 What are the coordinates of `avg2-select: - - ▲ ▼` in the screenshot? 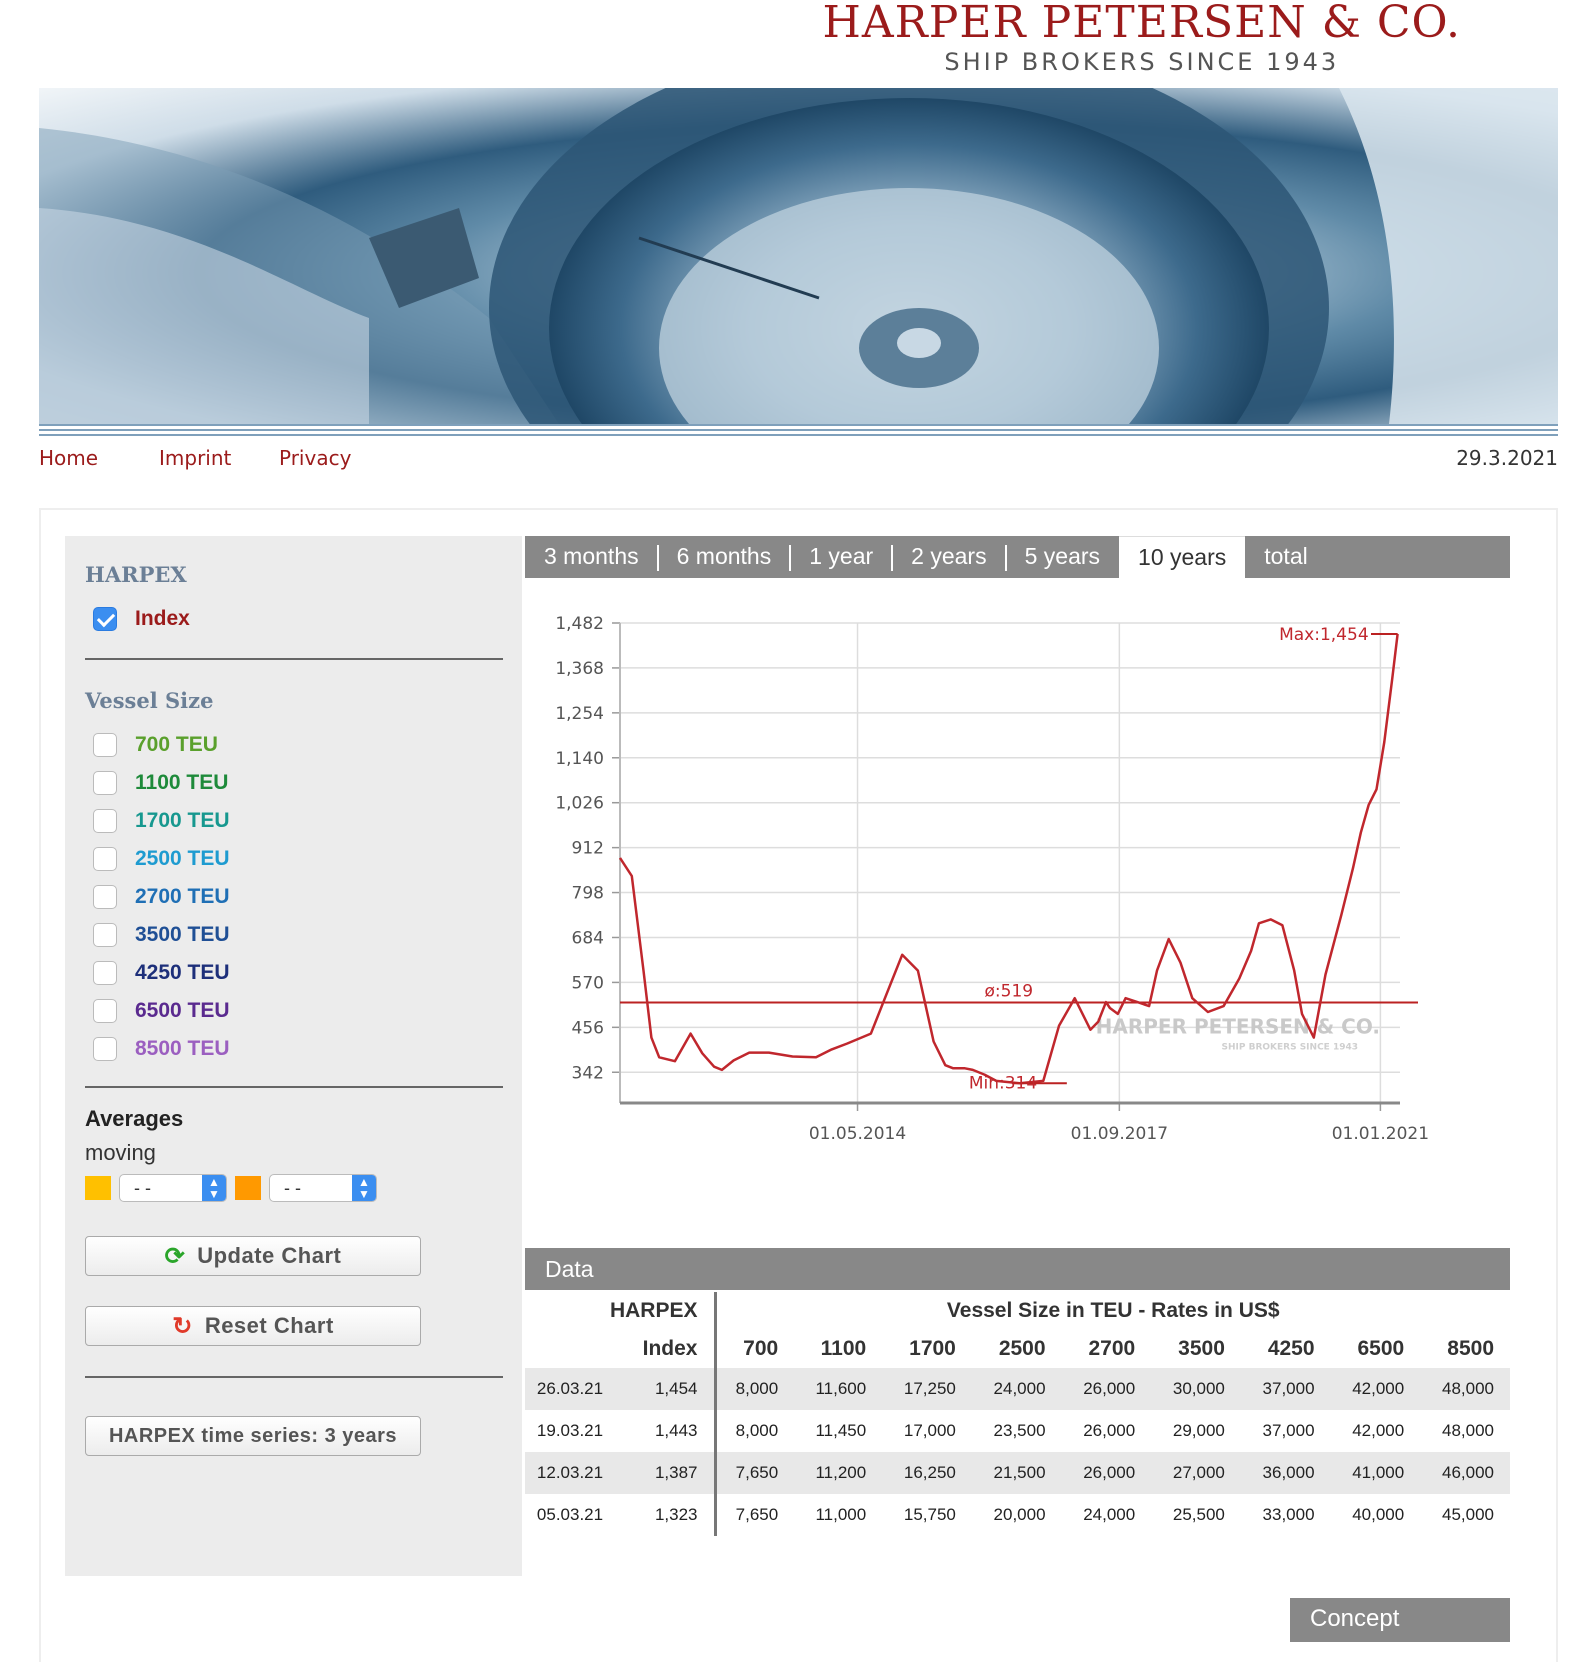 It's located at (323, 1188).